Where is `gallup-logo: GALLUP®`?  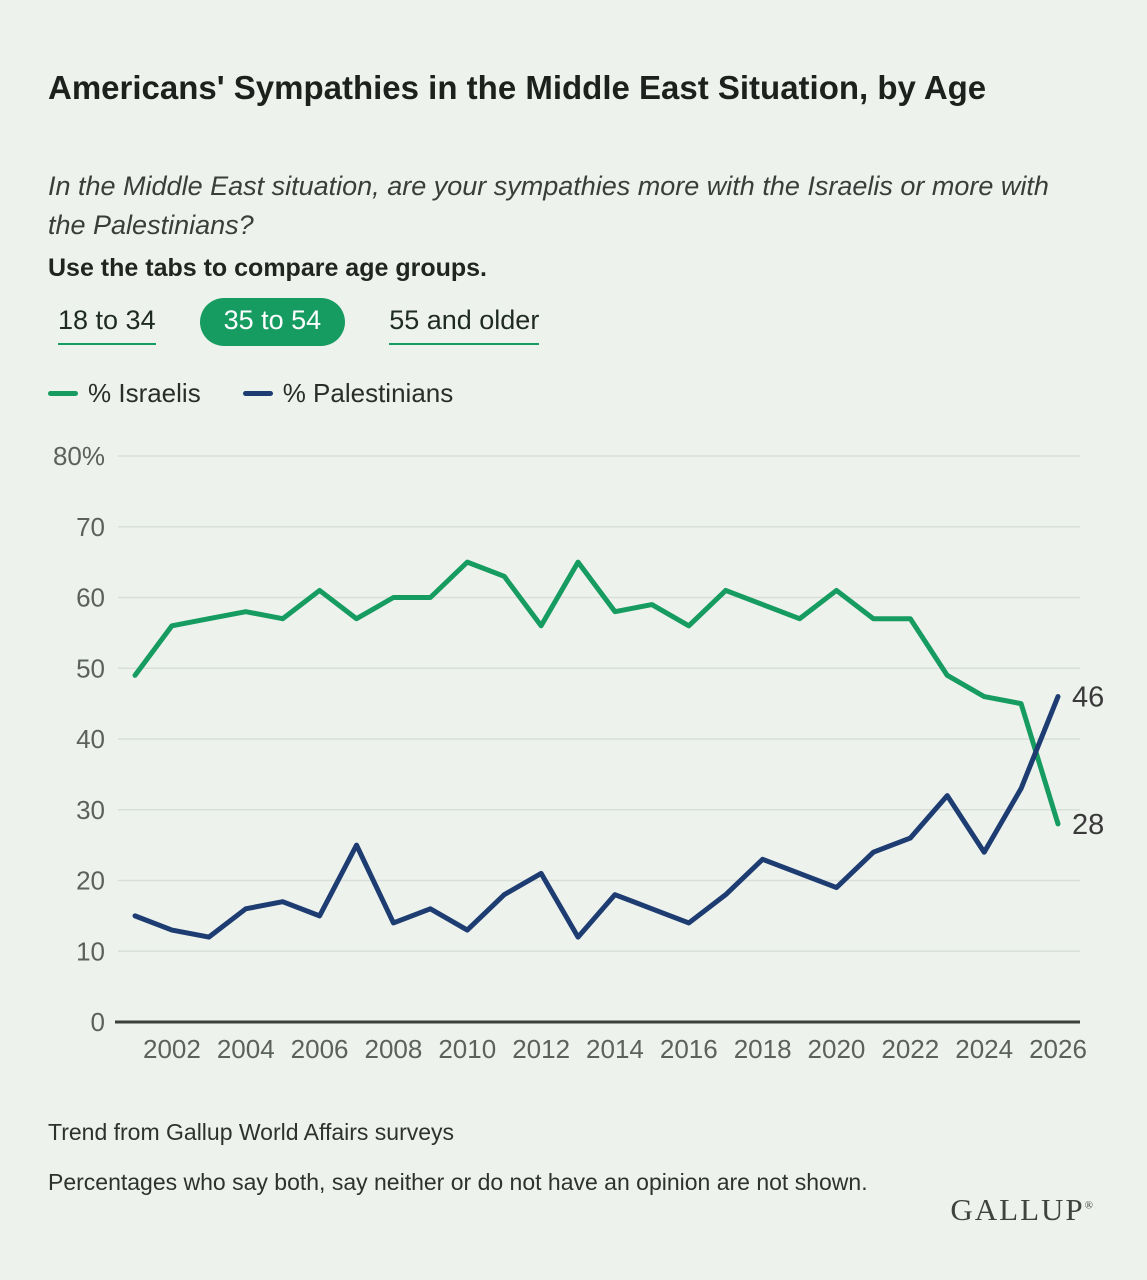
gallup-logo: GALLUP® is located at coordinates (1022, 1209).